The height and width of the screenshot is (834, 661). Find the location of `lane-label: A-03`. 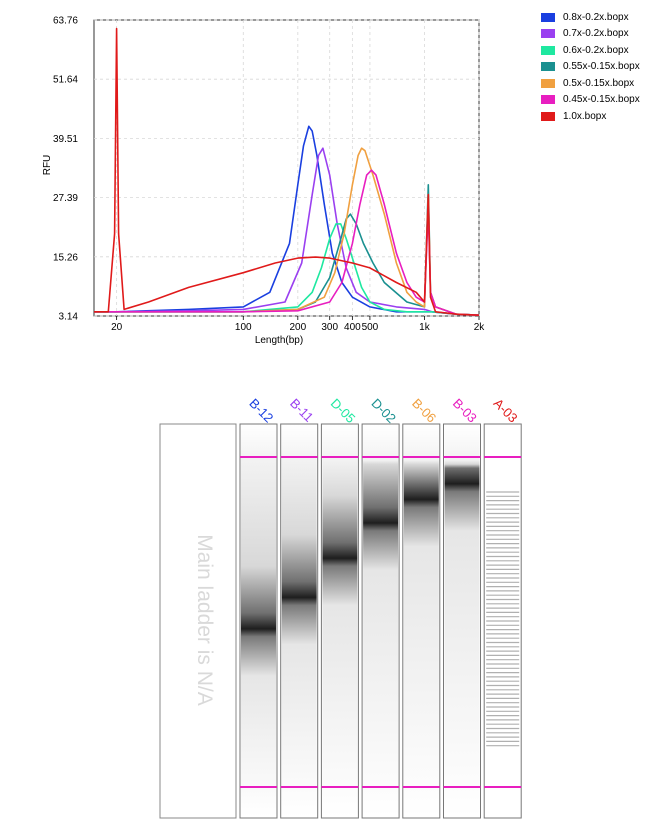

lane-label: A-03 is located at coordinates (506, 411).